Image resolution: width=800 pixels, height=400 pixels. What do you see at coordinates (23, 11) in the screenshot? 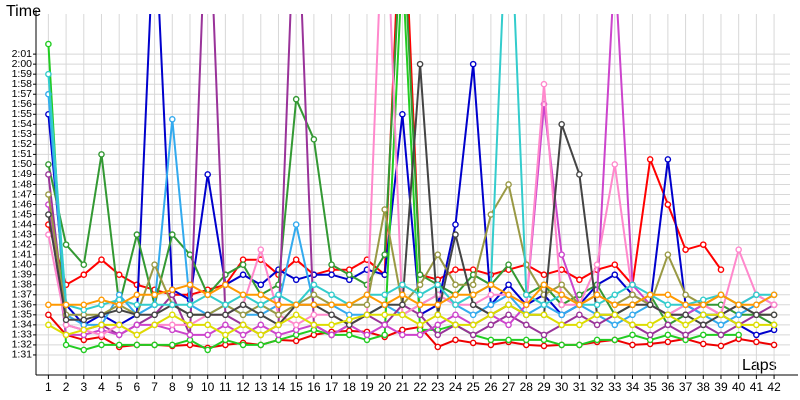
I see `y-axis-title: Time` at bounding box center [23, 11].